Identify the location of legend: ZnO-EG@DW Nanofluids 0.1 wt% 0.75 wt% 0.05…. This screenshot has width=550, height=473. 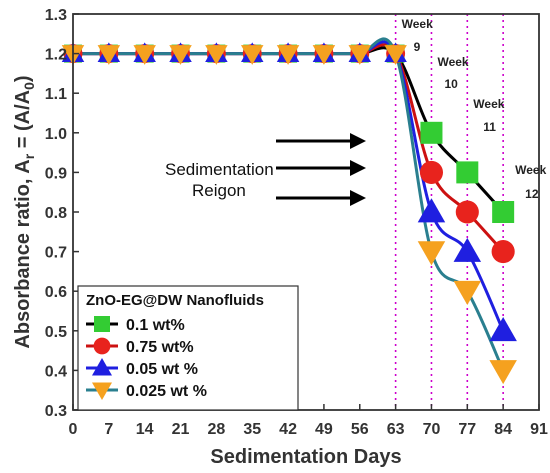
(188, 348).